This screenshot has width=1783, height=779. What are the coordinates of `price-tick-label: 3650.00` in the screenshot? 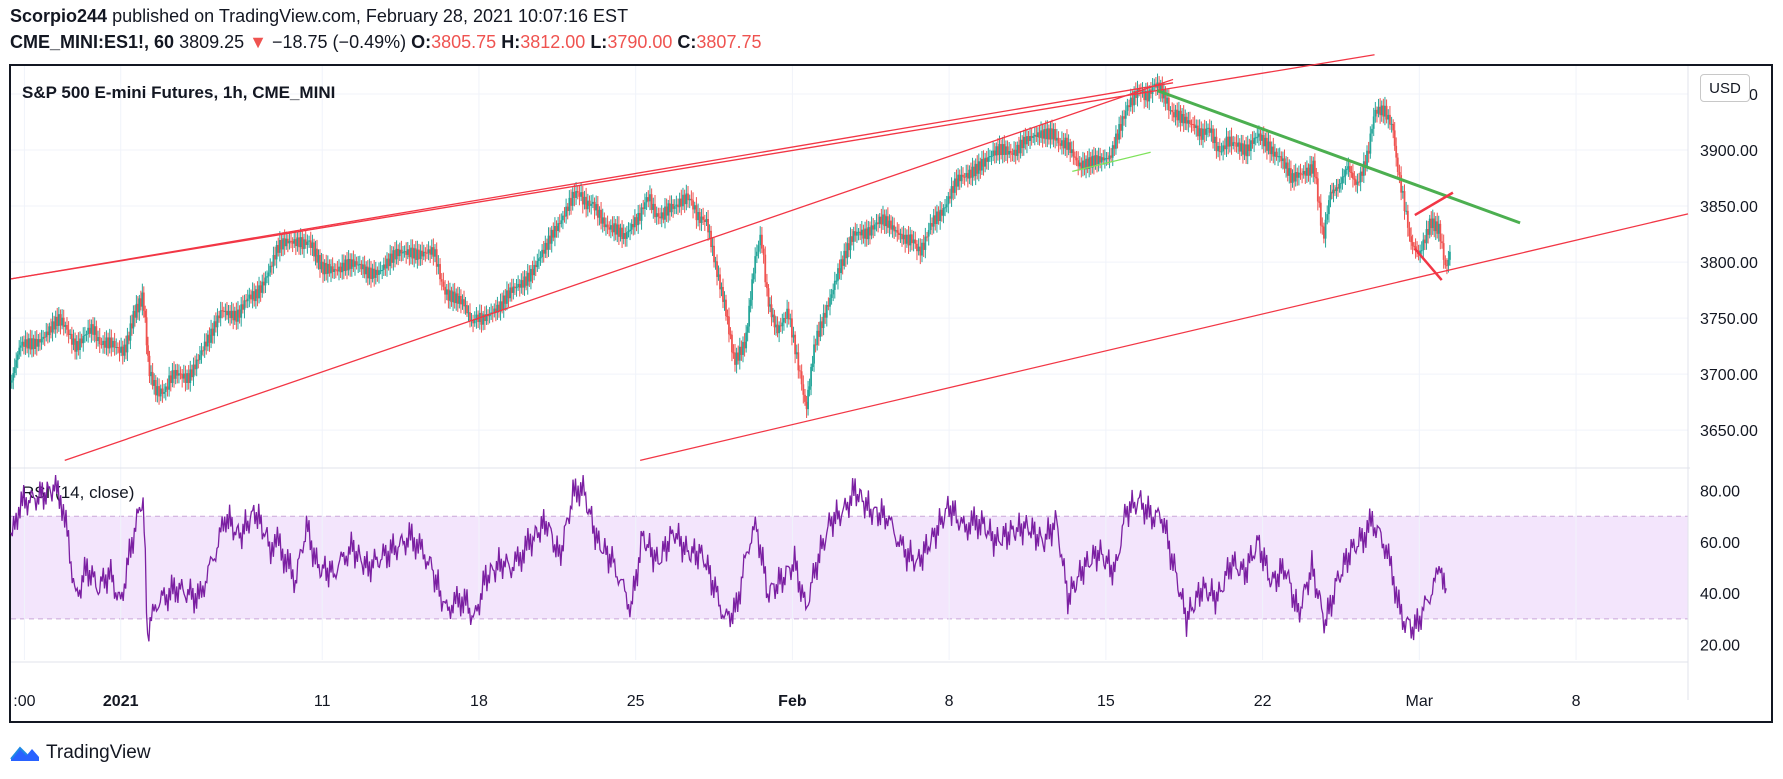 It's located at (1729, 431).